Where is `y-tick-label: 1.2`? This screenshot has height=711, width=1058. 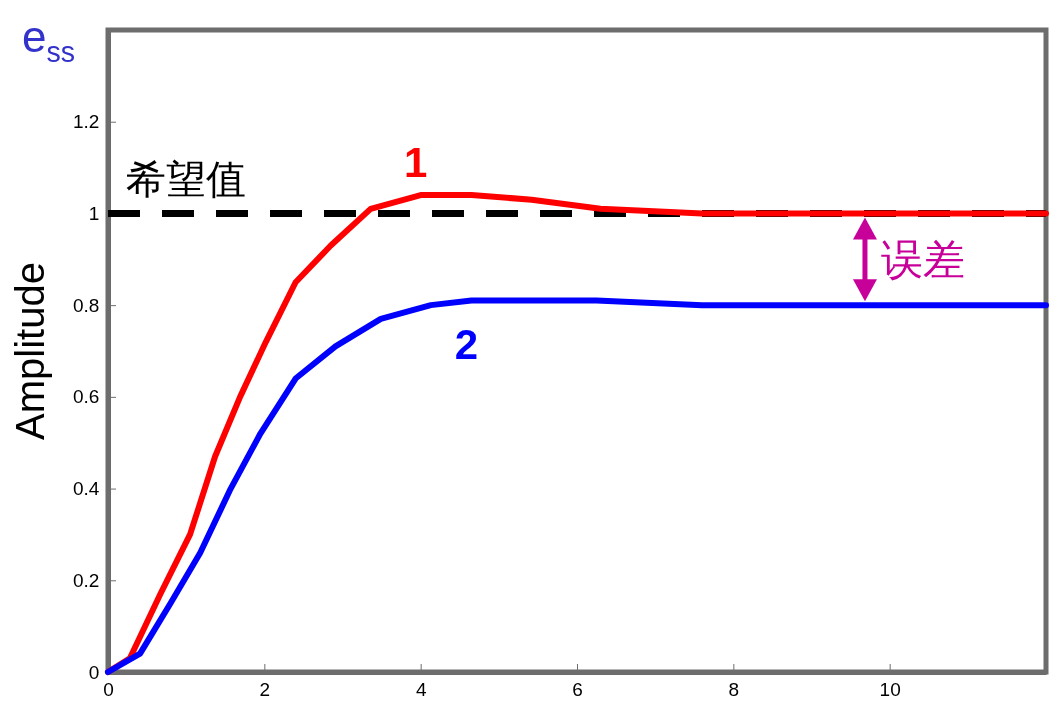
y-tick-label: 1.2 is located at coordinates (86, 122).